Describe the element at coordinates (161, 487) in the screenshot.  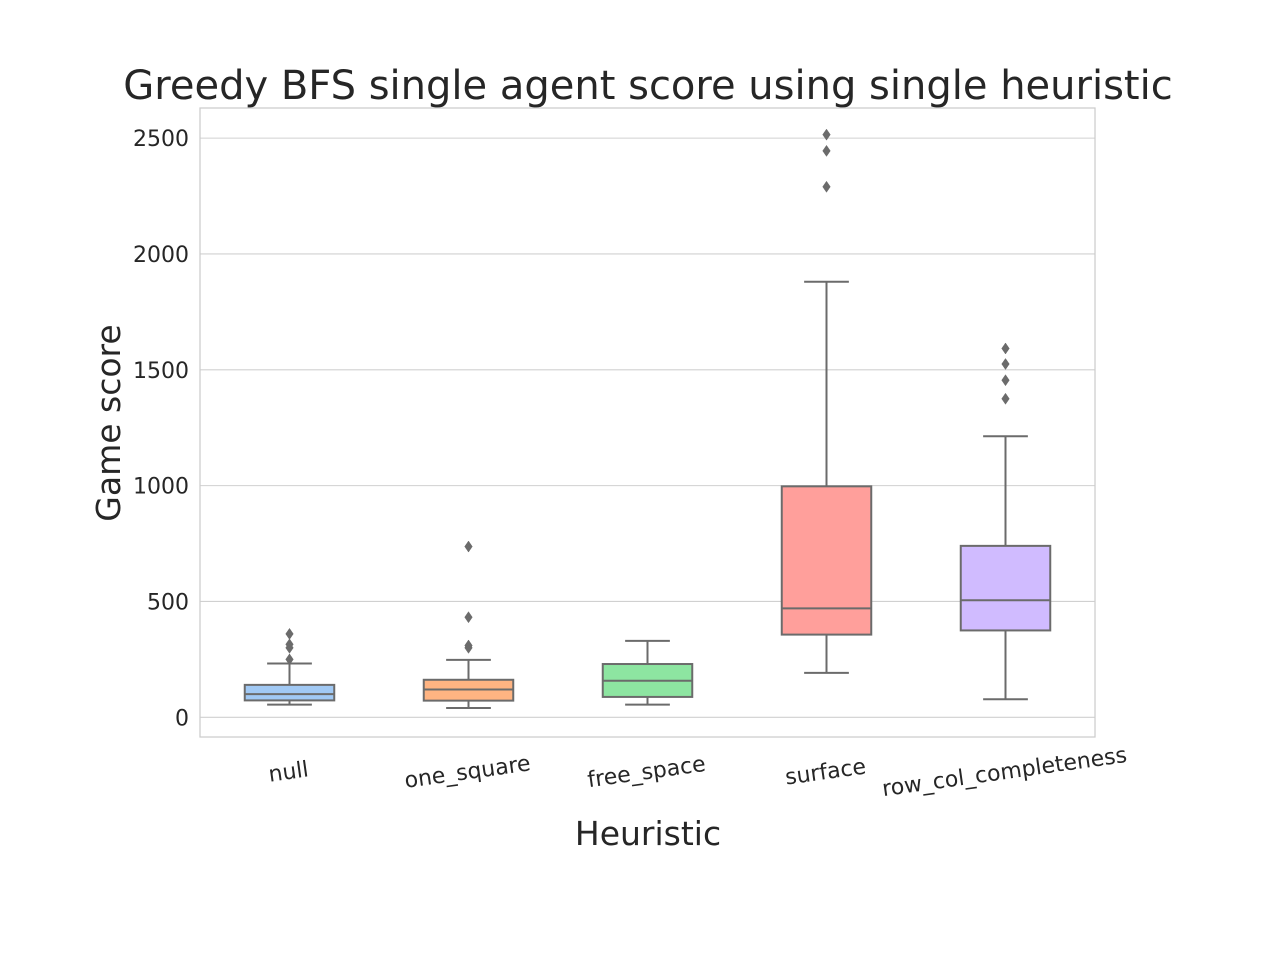
I see `y-tick-label-1000: 1000` at that location.